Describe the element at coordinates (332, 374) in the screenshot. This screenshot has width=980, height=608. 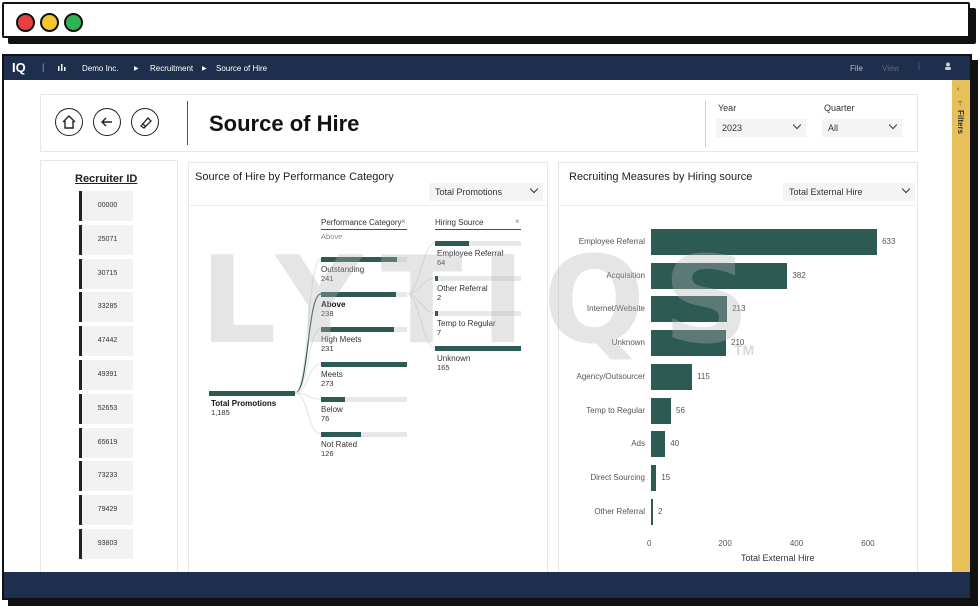
I see `category-label: Meets` at that location.